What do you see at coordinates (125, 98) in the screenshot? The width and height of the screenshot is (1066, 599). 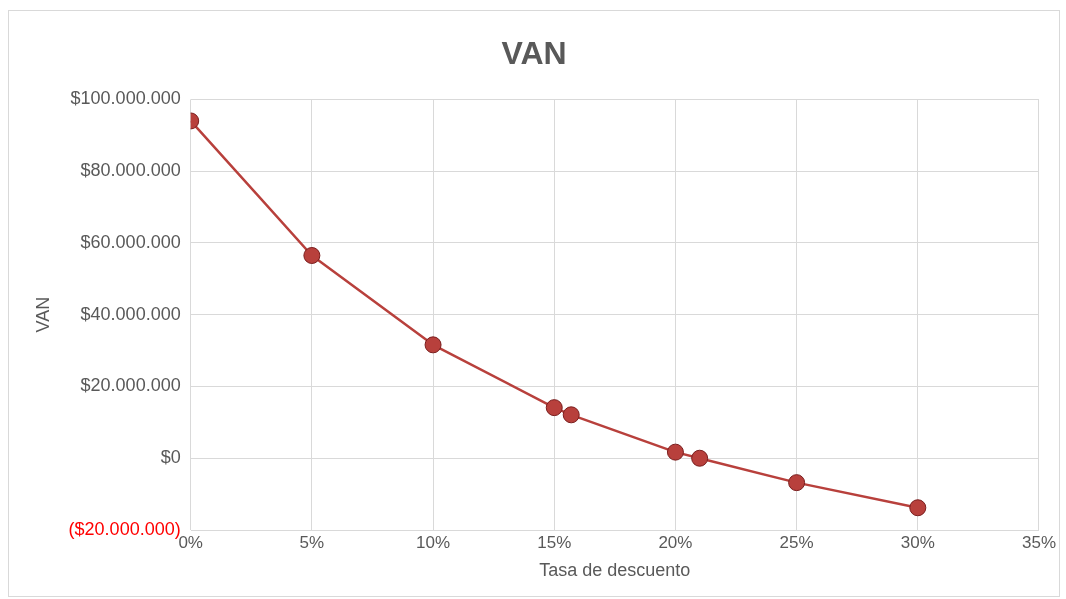 I see `y-tick-label: $100.000.000` at bounding box center [125, 98].